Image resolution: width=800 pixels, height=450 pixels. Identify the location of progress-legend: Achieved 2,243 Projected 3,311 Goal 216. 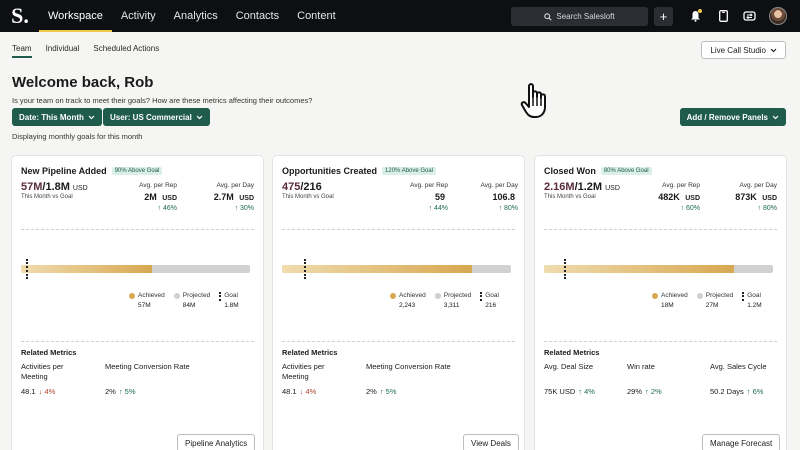
(444, 300).